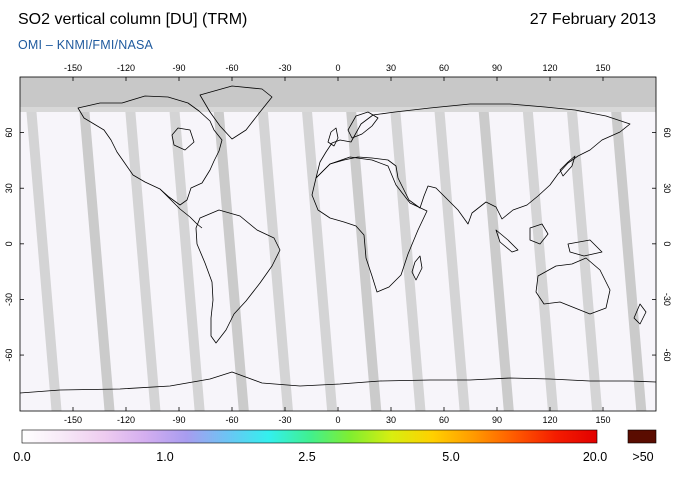 The height and width of the screenshot is (480, 676). Describe the element at coordinates (592, 19) in the screenshot. I see `map-date: 27 February 2013` at that location.